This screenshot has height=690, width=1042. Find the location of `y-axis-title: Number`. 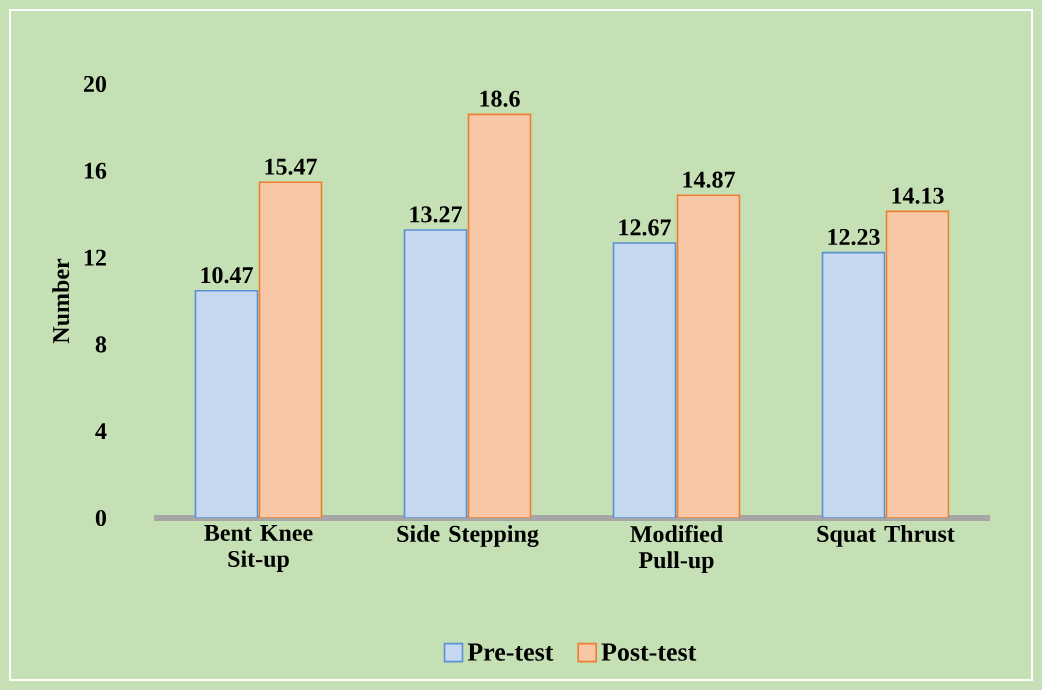

y-axis-title: Number is located at coordinates (61, 301).